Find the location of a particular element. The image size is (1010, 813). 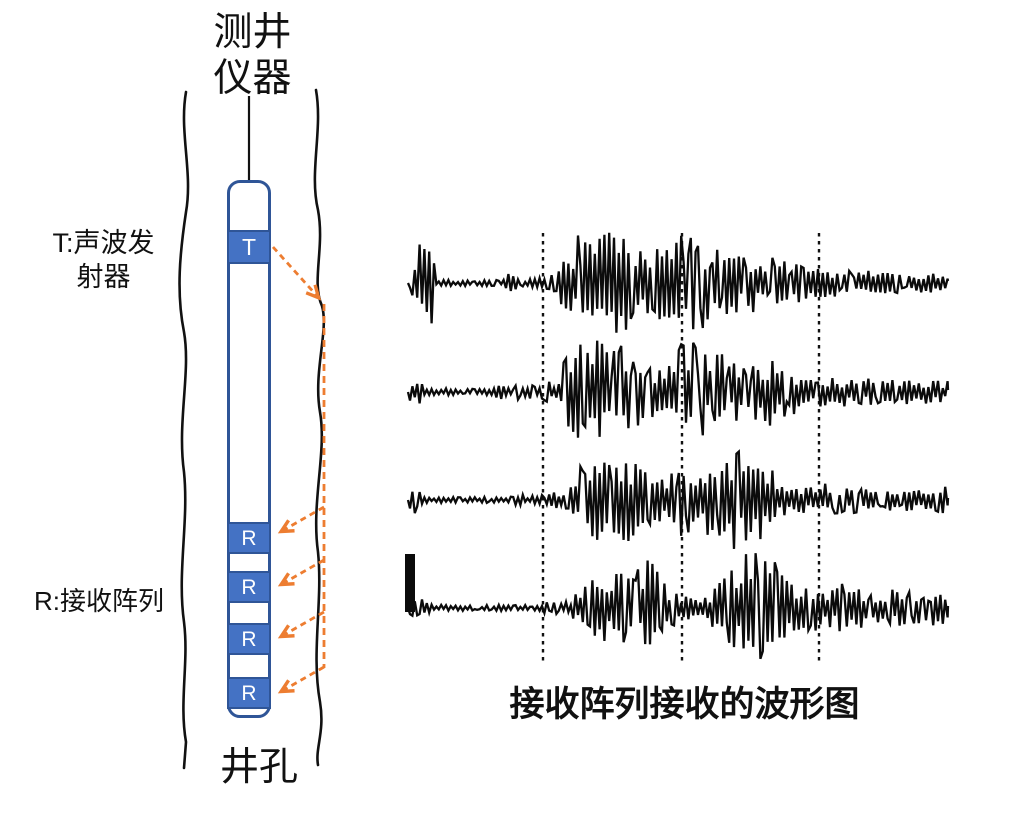

receiver-array-label: R:接收阵列 is located at coordinates (98, 601).